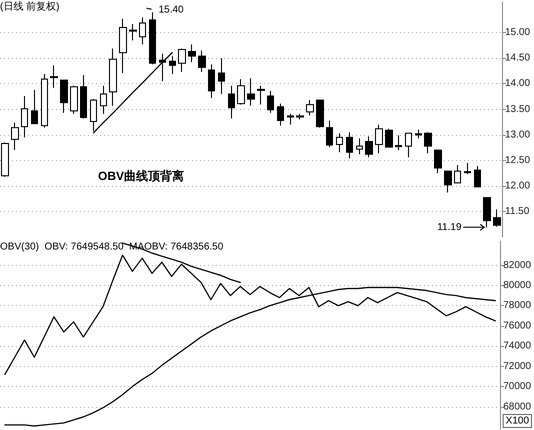 The width and height of the screenshot is (534, 430). Describe the element at coordinates (517, 346) in the screenshot. I see `y-tick-label: 74000` at that location.